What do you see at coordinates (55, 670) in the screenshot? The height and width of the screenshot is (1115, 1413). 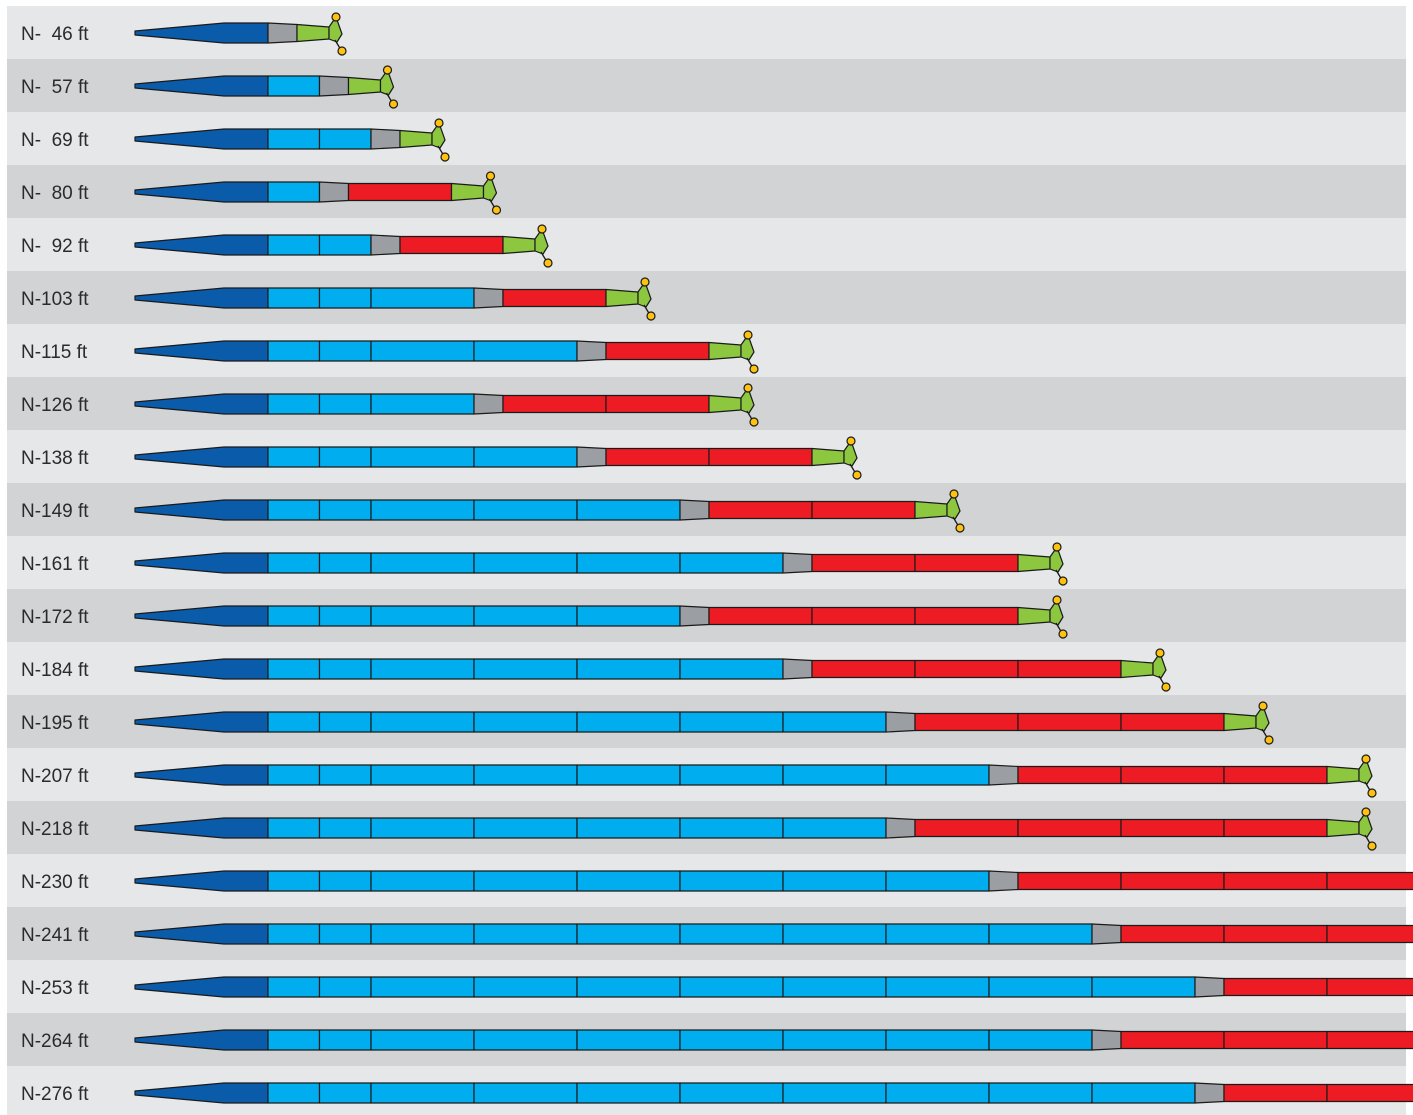 I see `row-label: N-184 ft` at bounding box center [55, 670].